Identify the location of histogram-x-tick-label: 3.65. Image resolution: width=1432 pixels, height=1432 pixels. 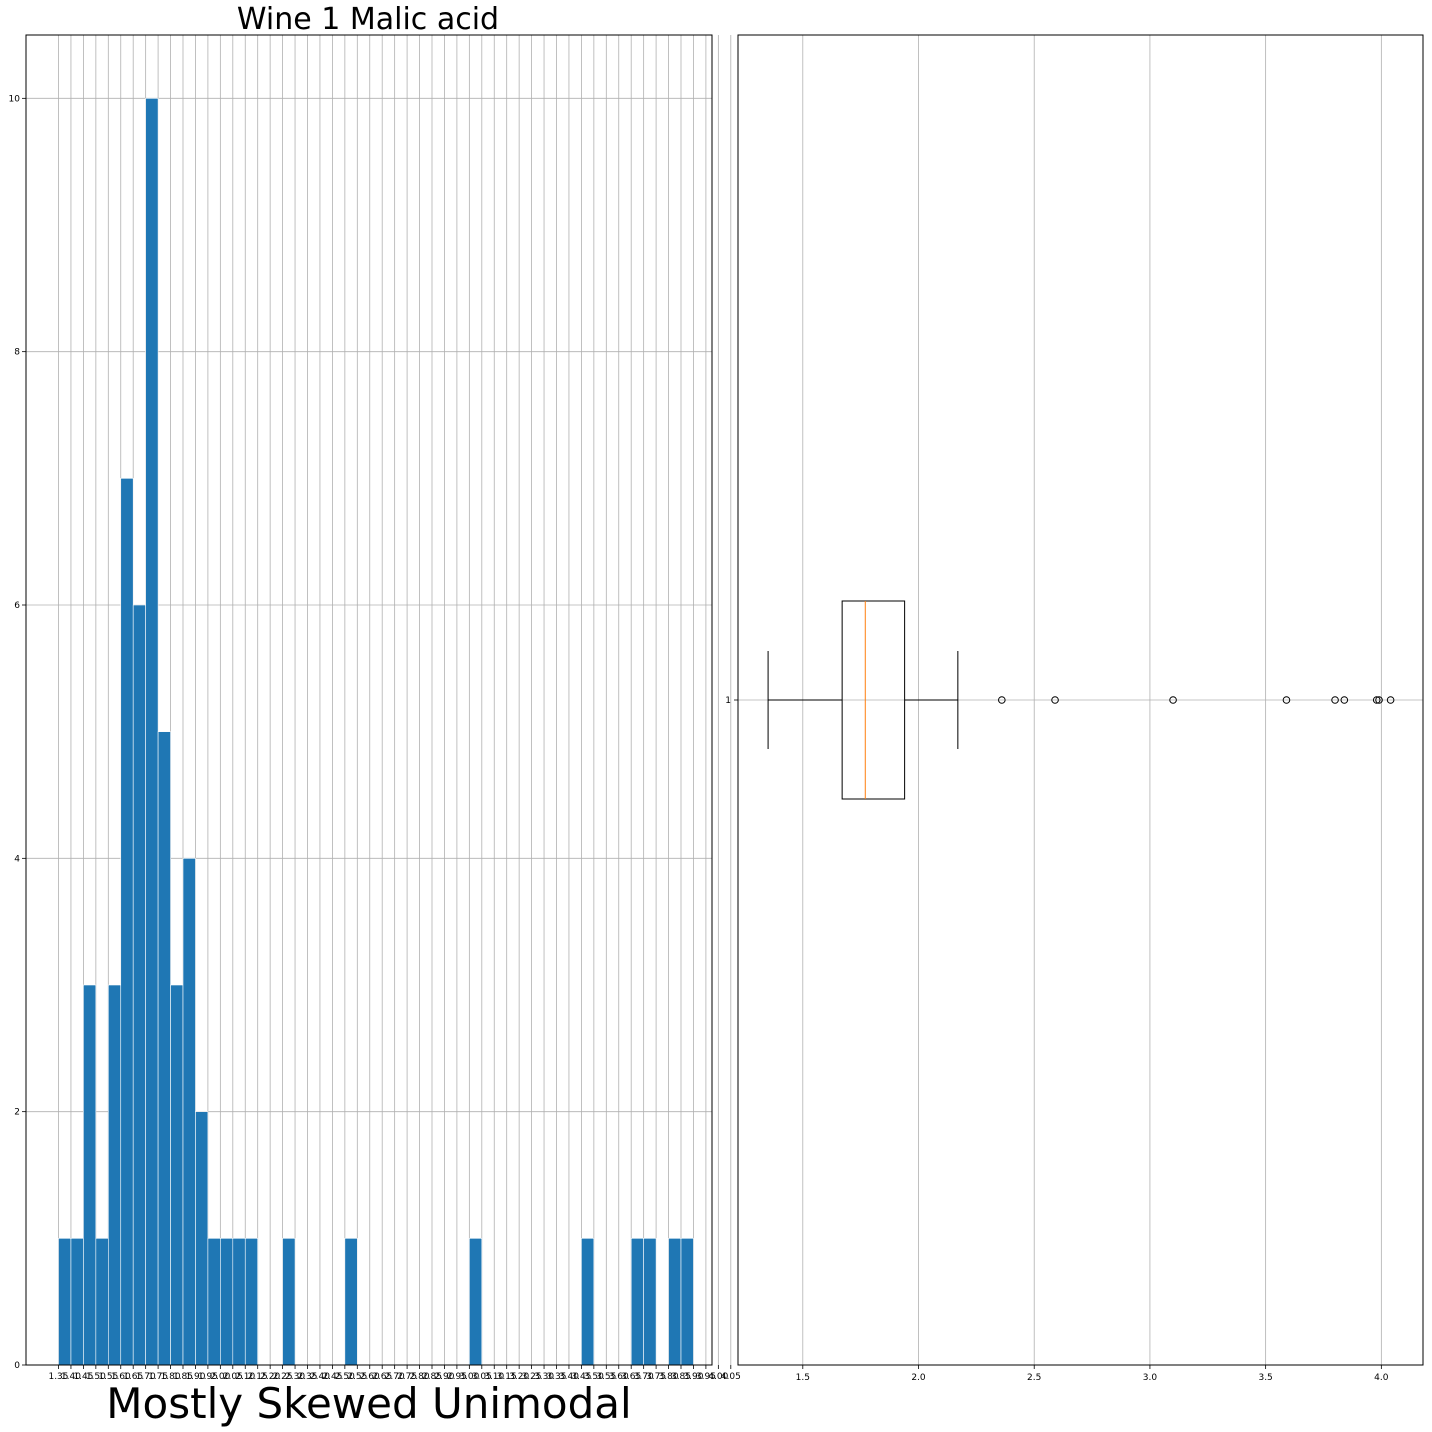
(631, 1377).